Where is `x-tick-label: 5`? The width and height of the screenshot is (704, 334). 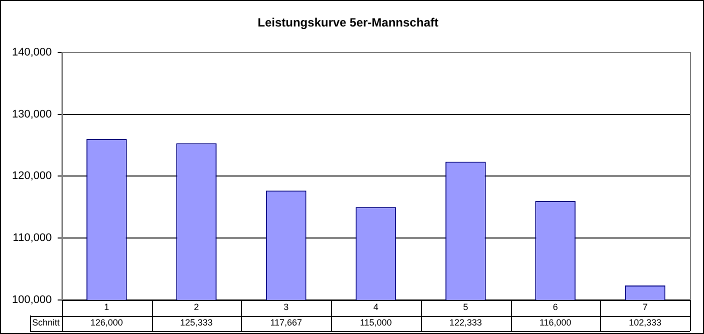
x-tick-label: 5 is located at coordinates (465, 307).